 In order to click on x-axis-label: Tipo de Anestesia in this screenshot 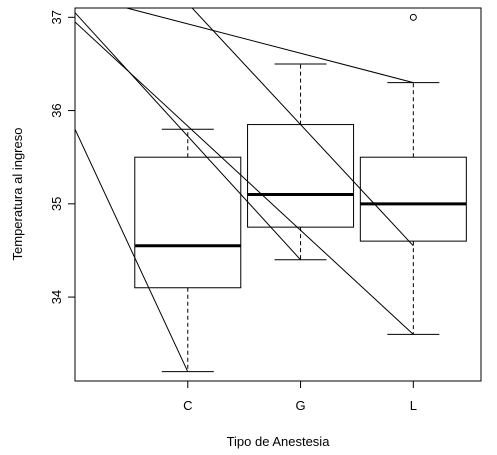, I will do `click(279, 441)`.